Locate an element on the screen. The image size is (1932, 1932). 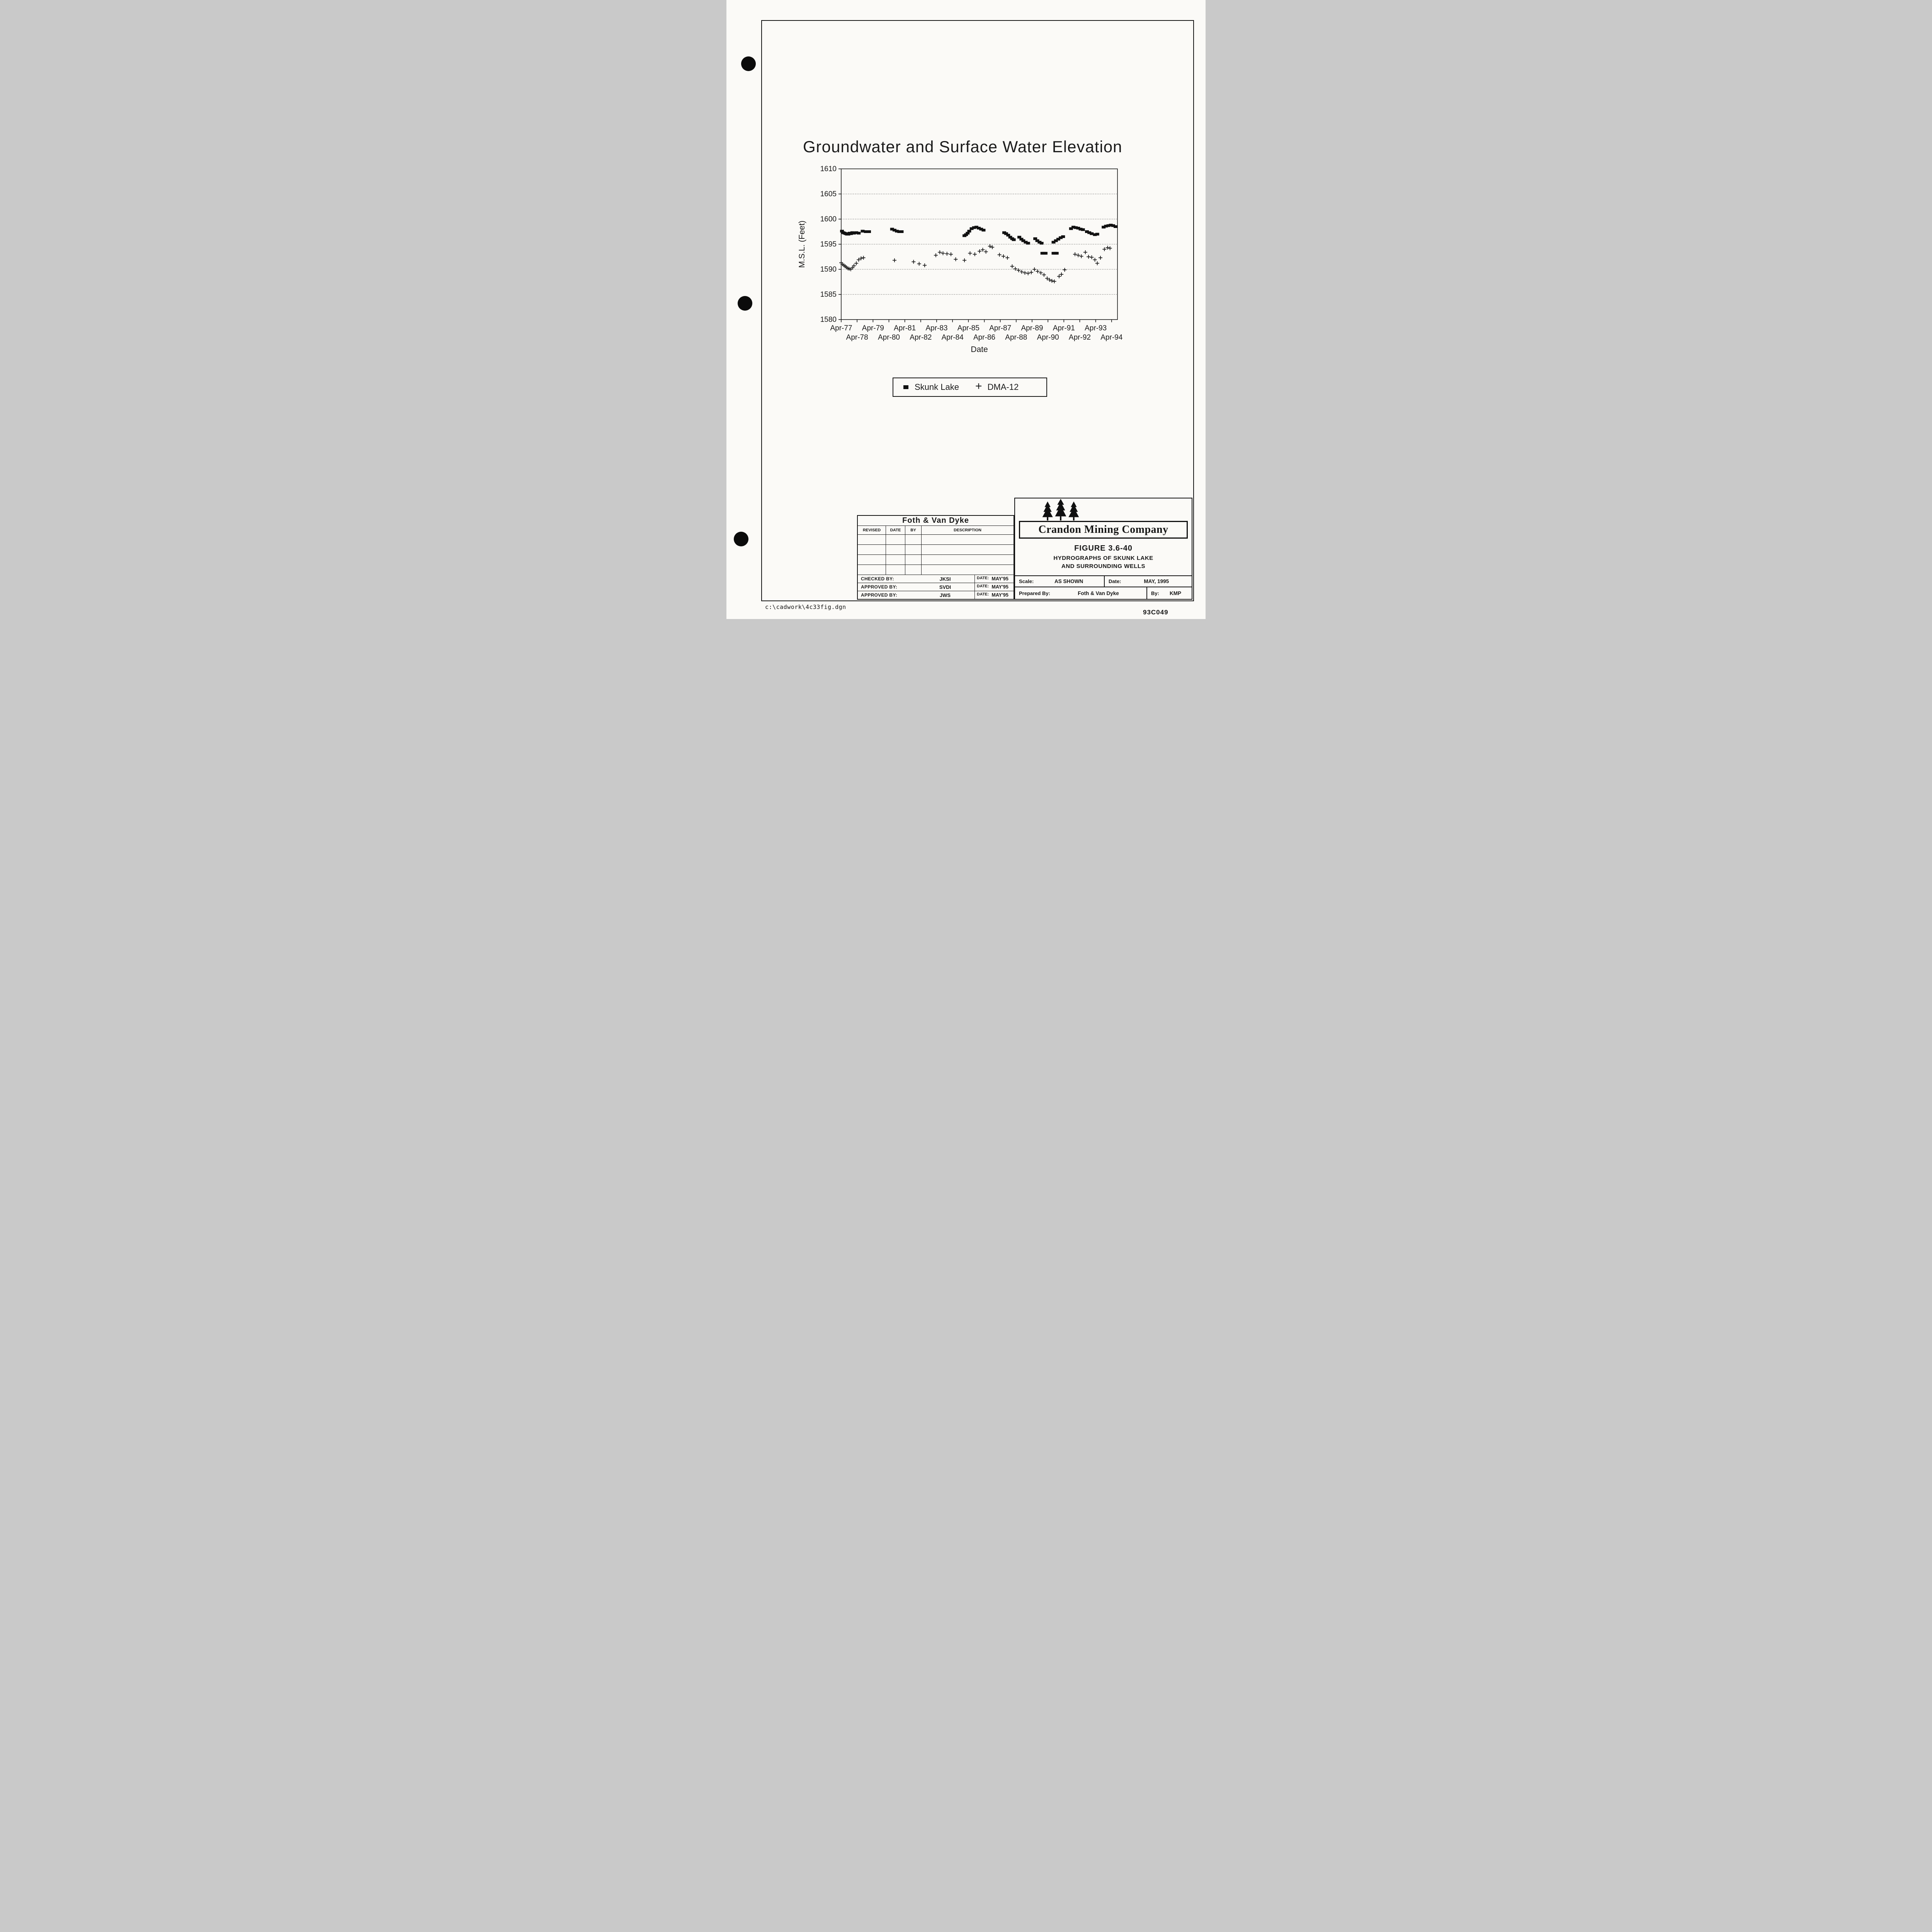
svg-text: M.S.L. (Feet) is located at coordinates (802, 244).